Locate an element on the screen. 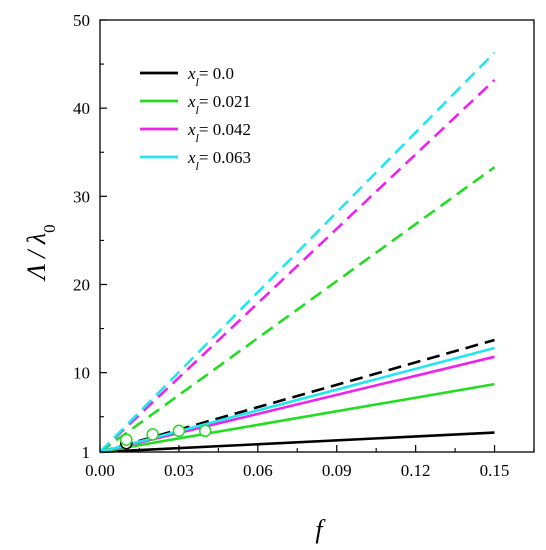 This screenshot has width=546, height=550. y-tick-label: 30 is located at coordinates (81, 196).